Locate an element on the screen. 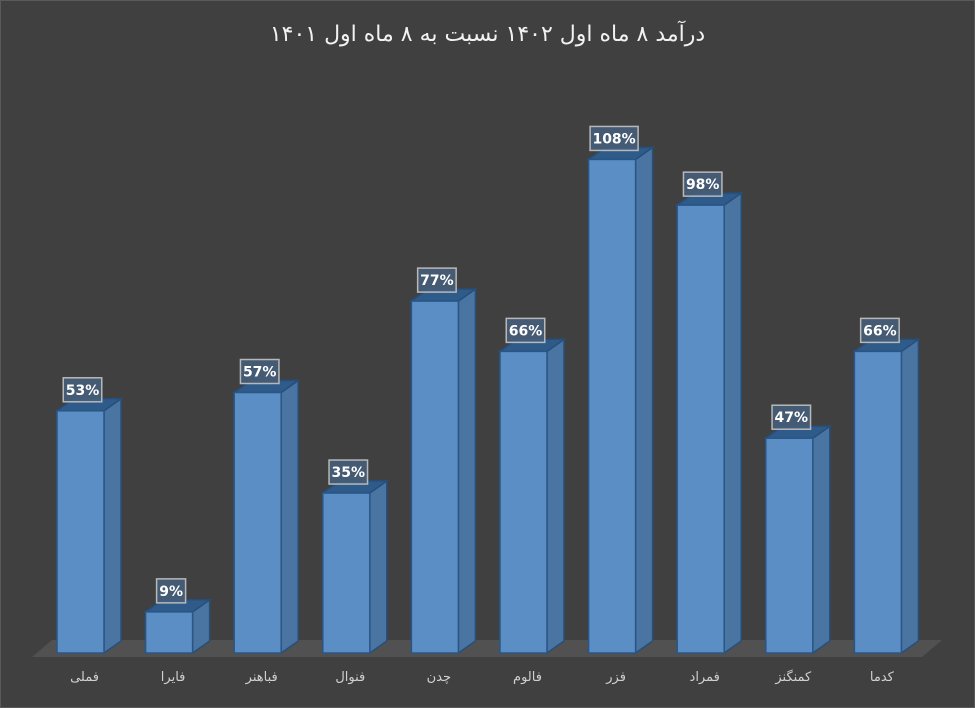 The width and height of the screenshot is (975, 708). data-label: 9% is located at coordinates (171, 592).